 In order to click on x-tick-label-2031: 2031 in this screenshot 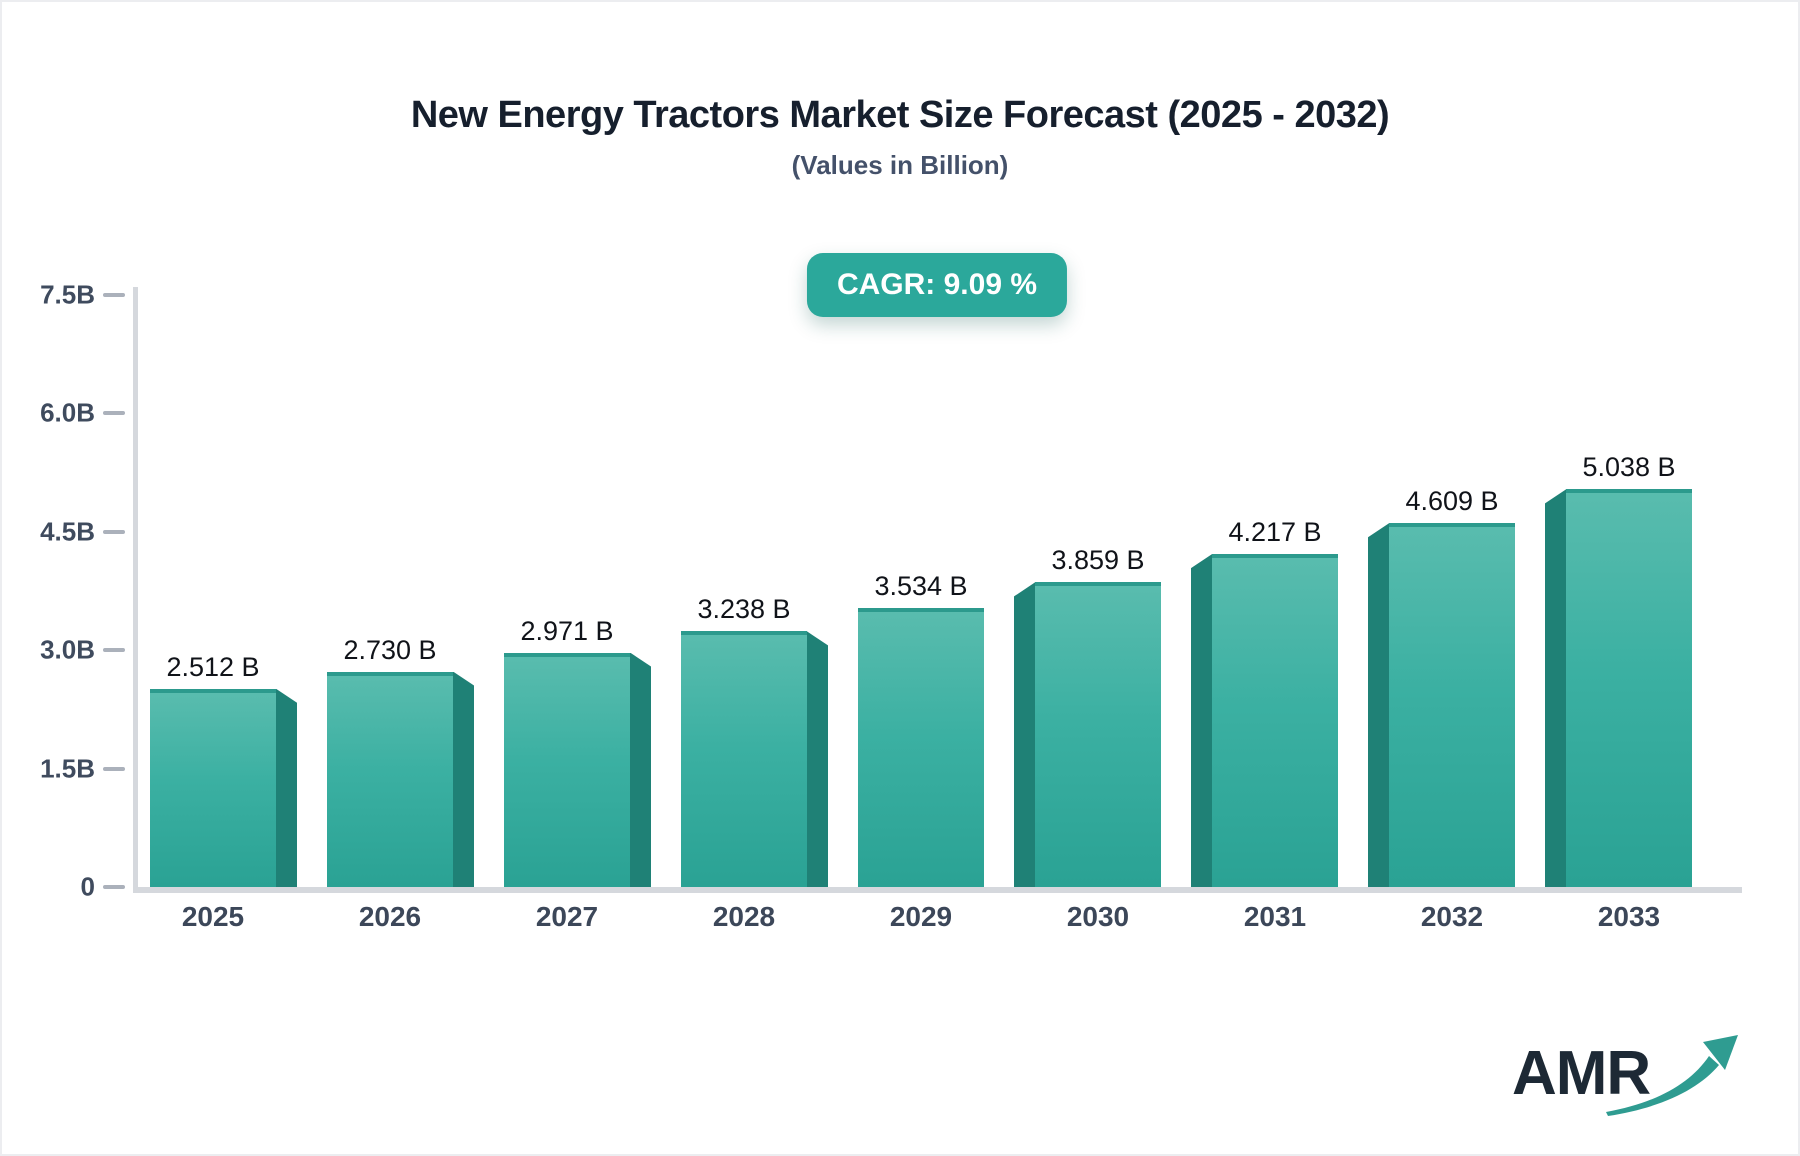, I will do `click(1275, 916)`.